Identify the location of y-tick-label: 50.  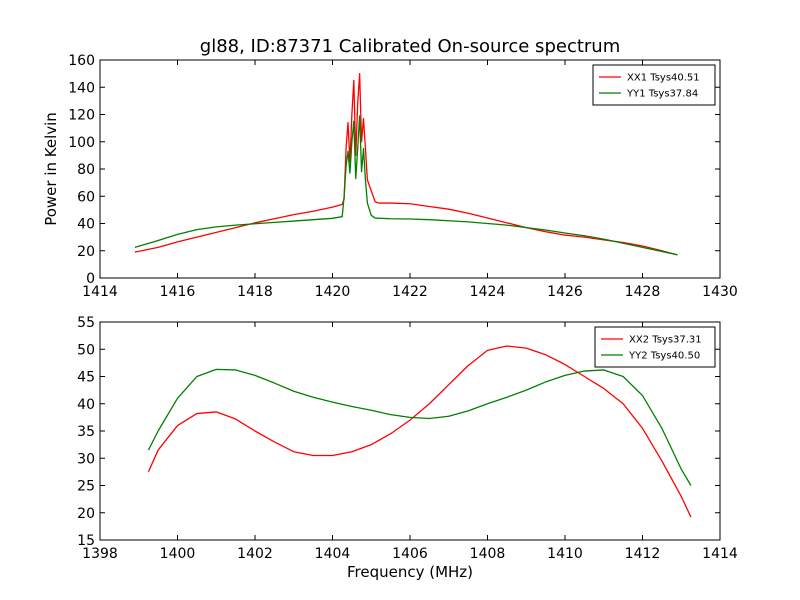
(86, 350).